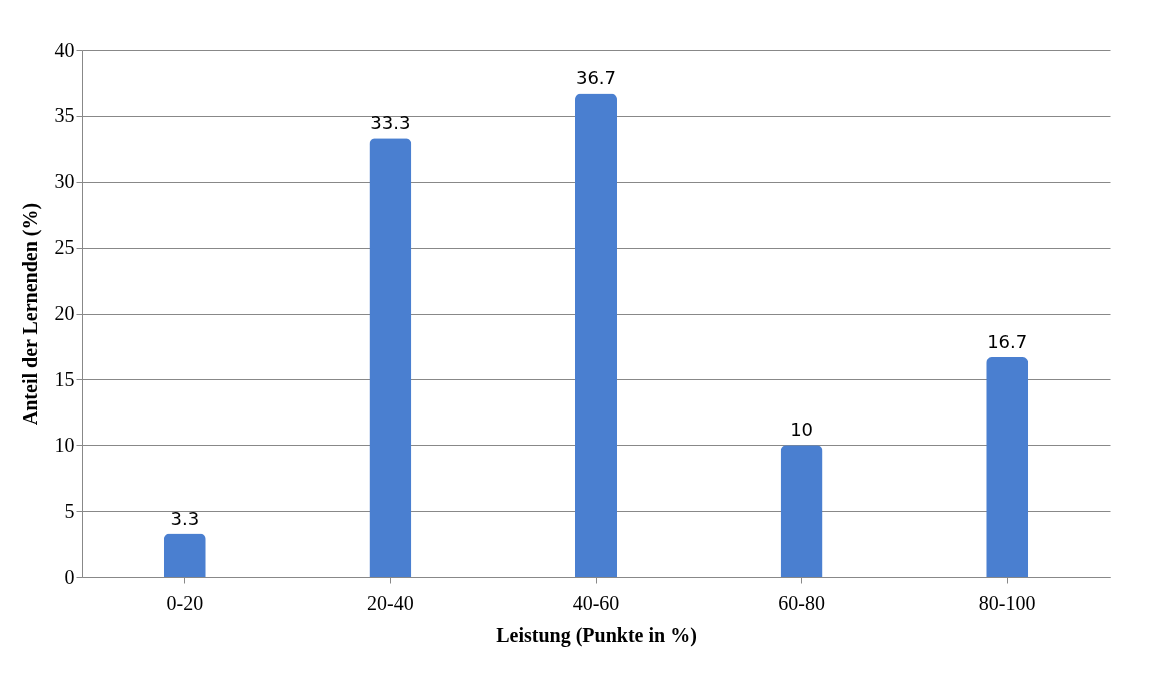 The width and height of the screenshot is (1157, 674). Describe the element at coordinates (390, 123) in the screenshot. I see `data-label: 33.3` at that location.